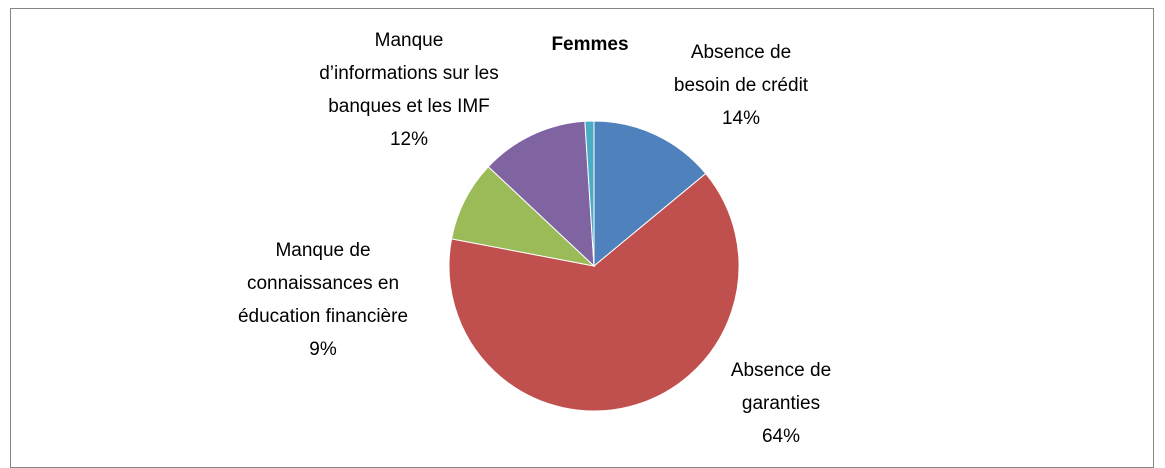  Describe the element at coordinates (741, 118) in the screenshot. I see `value-label: 14%` at that location.